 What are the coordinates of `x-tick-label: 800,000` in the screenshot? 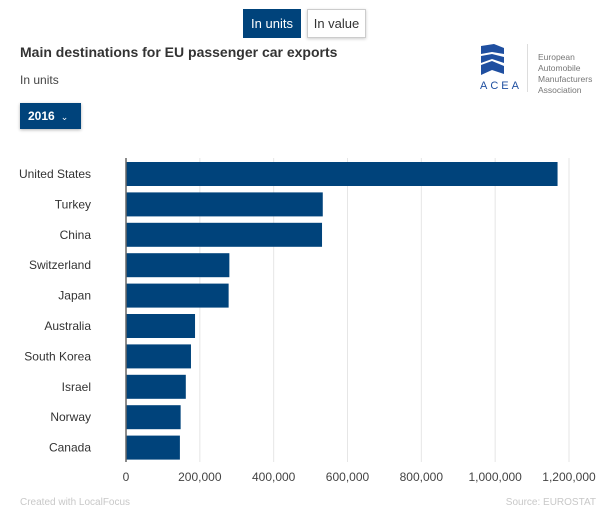 It's located at (422, 477).